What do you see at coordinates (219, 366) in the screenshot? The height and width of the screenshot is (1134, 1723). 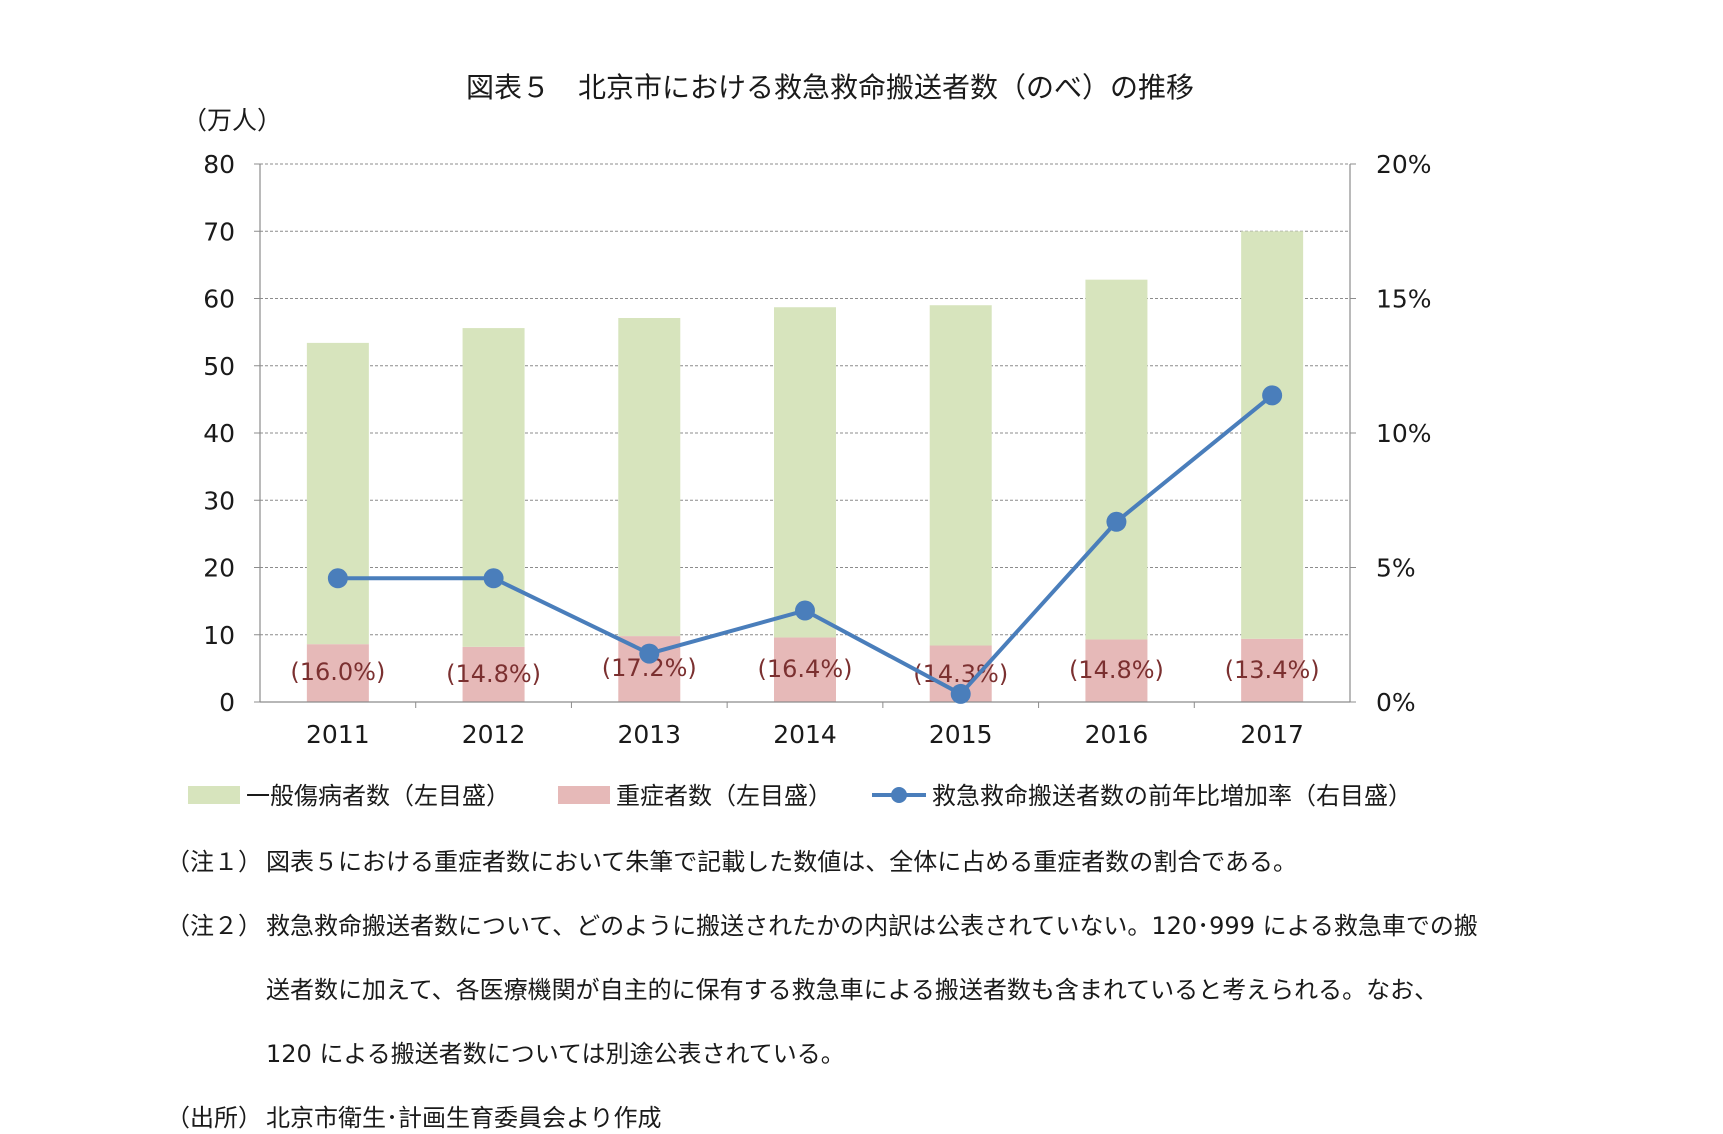 I see `left-tick-label: 50` at bounding box center [219, 366].